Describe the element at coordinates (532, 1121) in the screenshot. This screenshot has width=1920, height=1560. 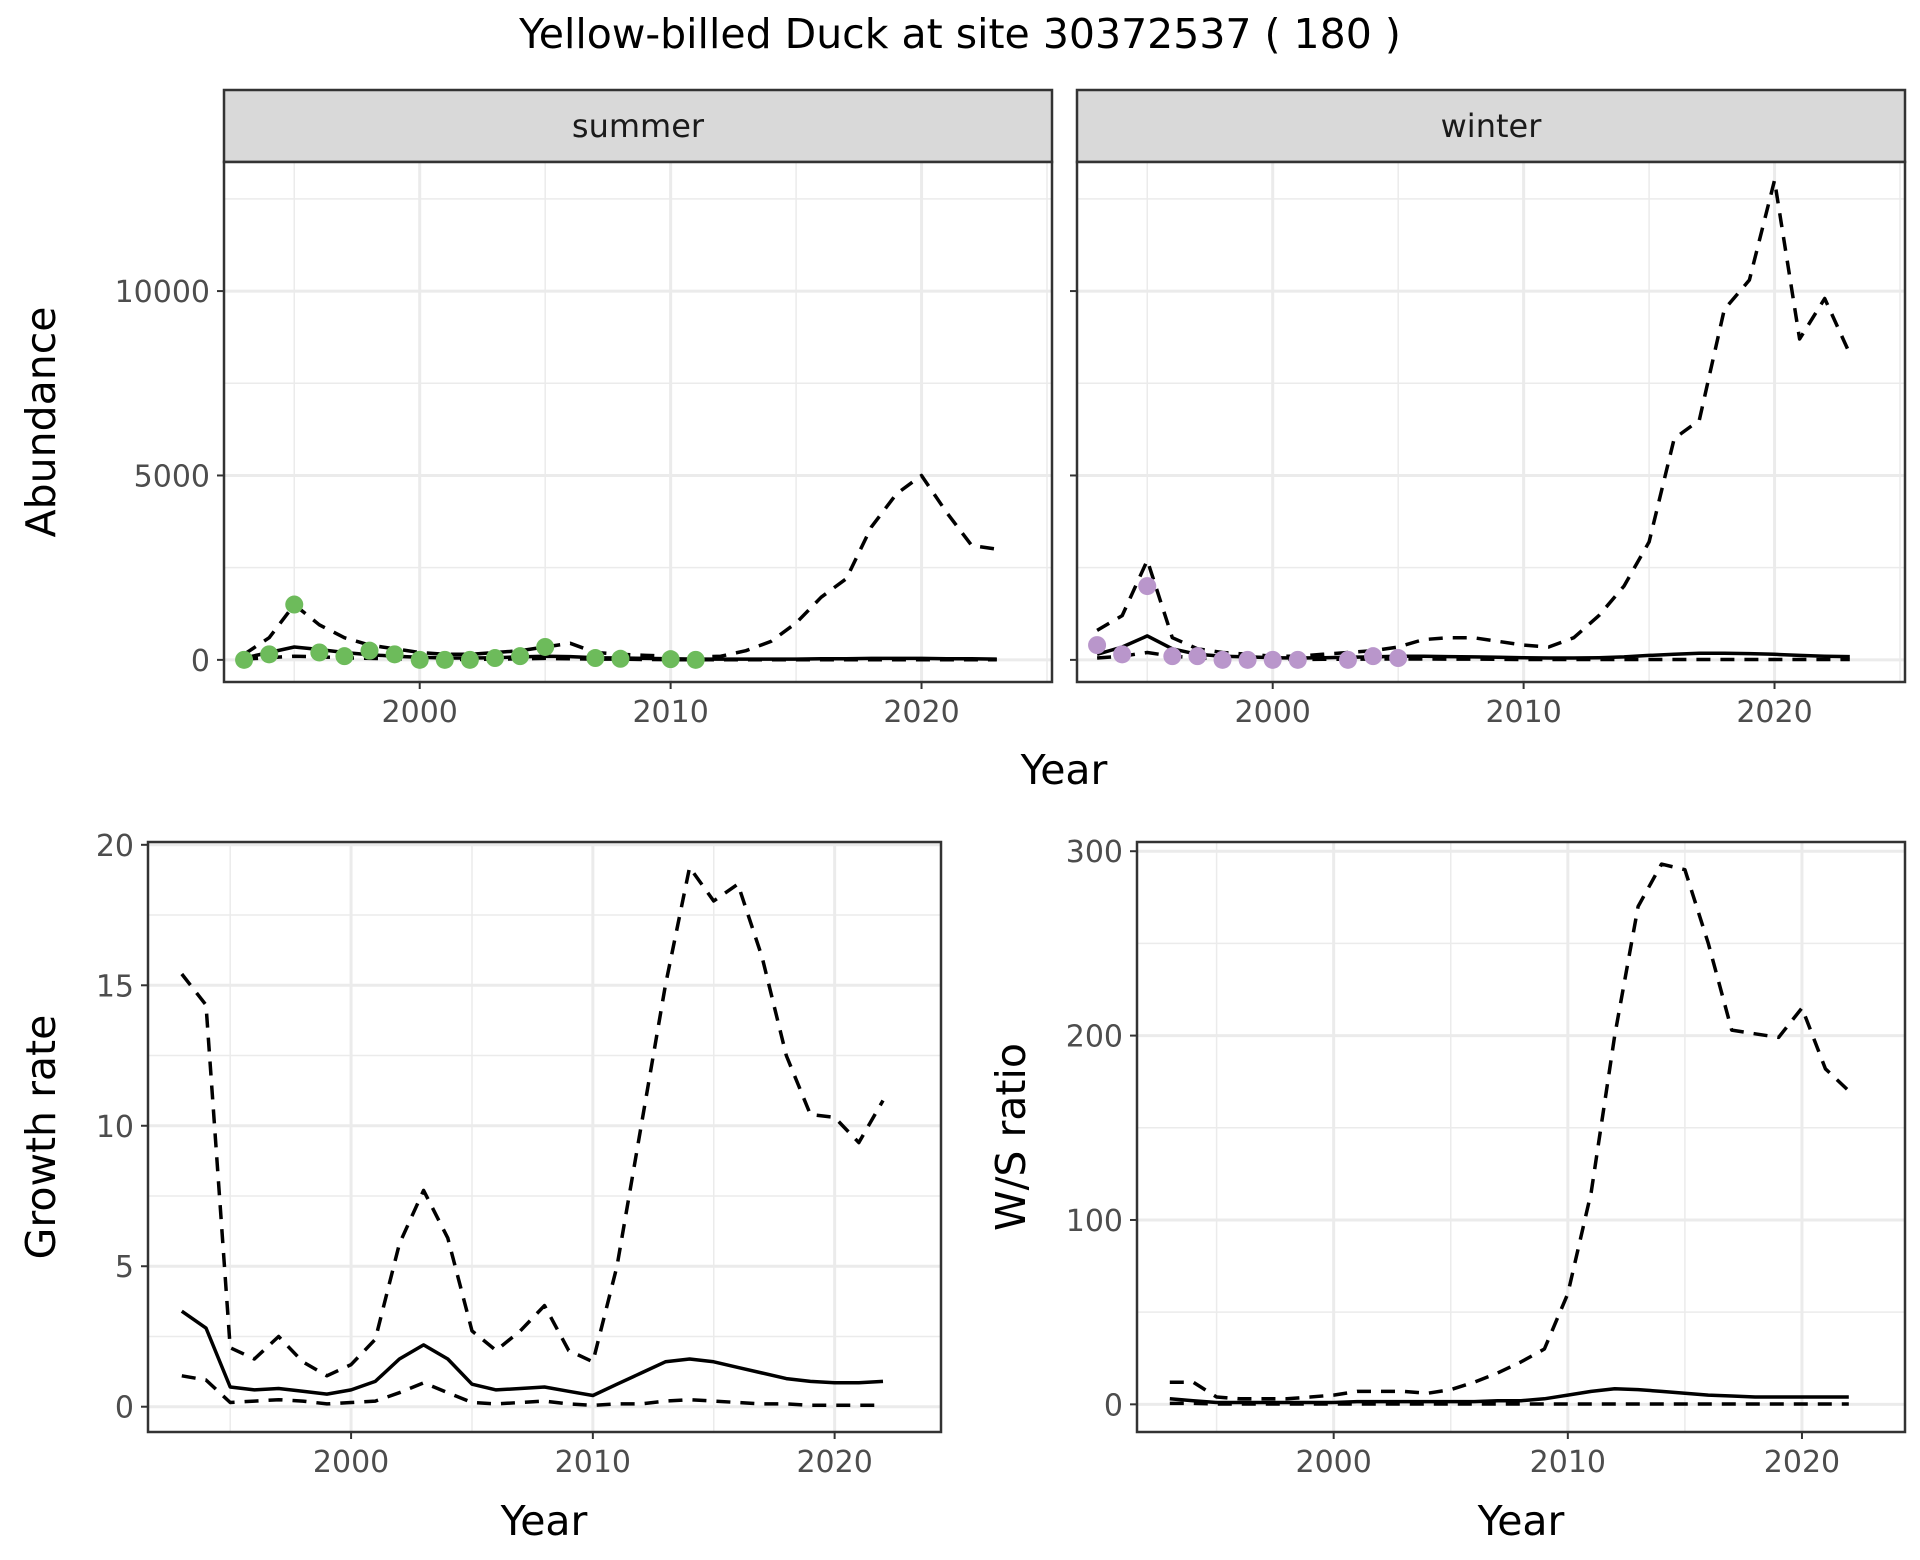
I see `growth-upper-bound-line` at that location.